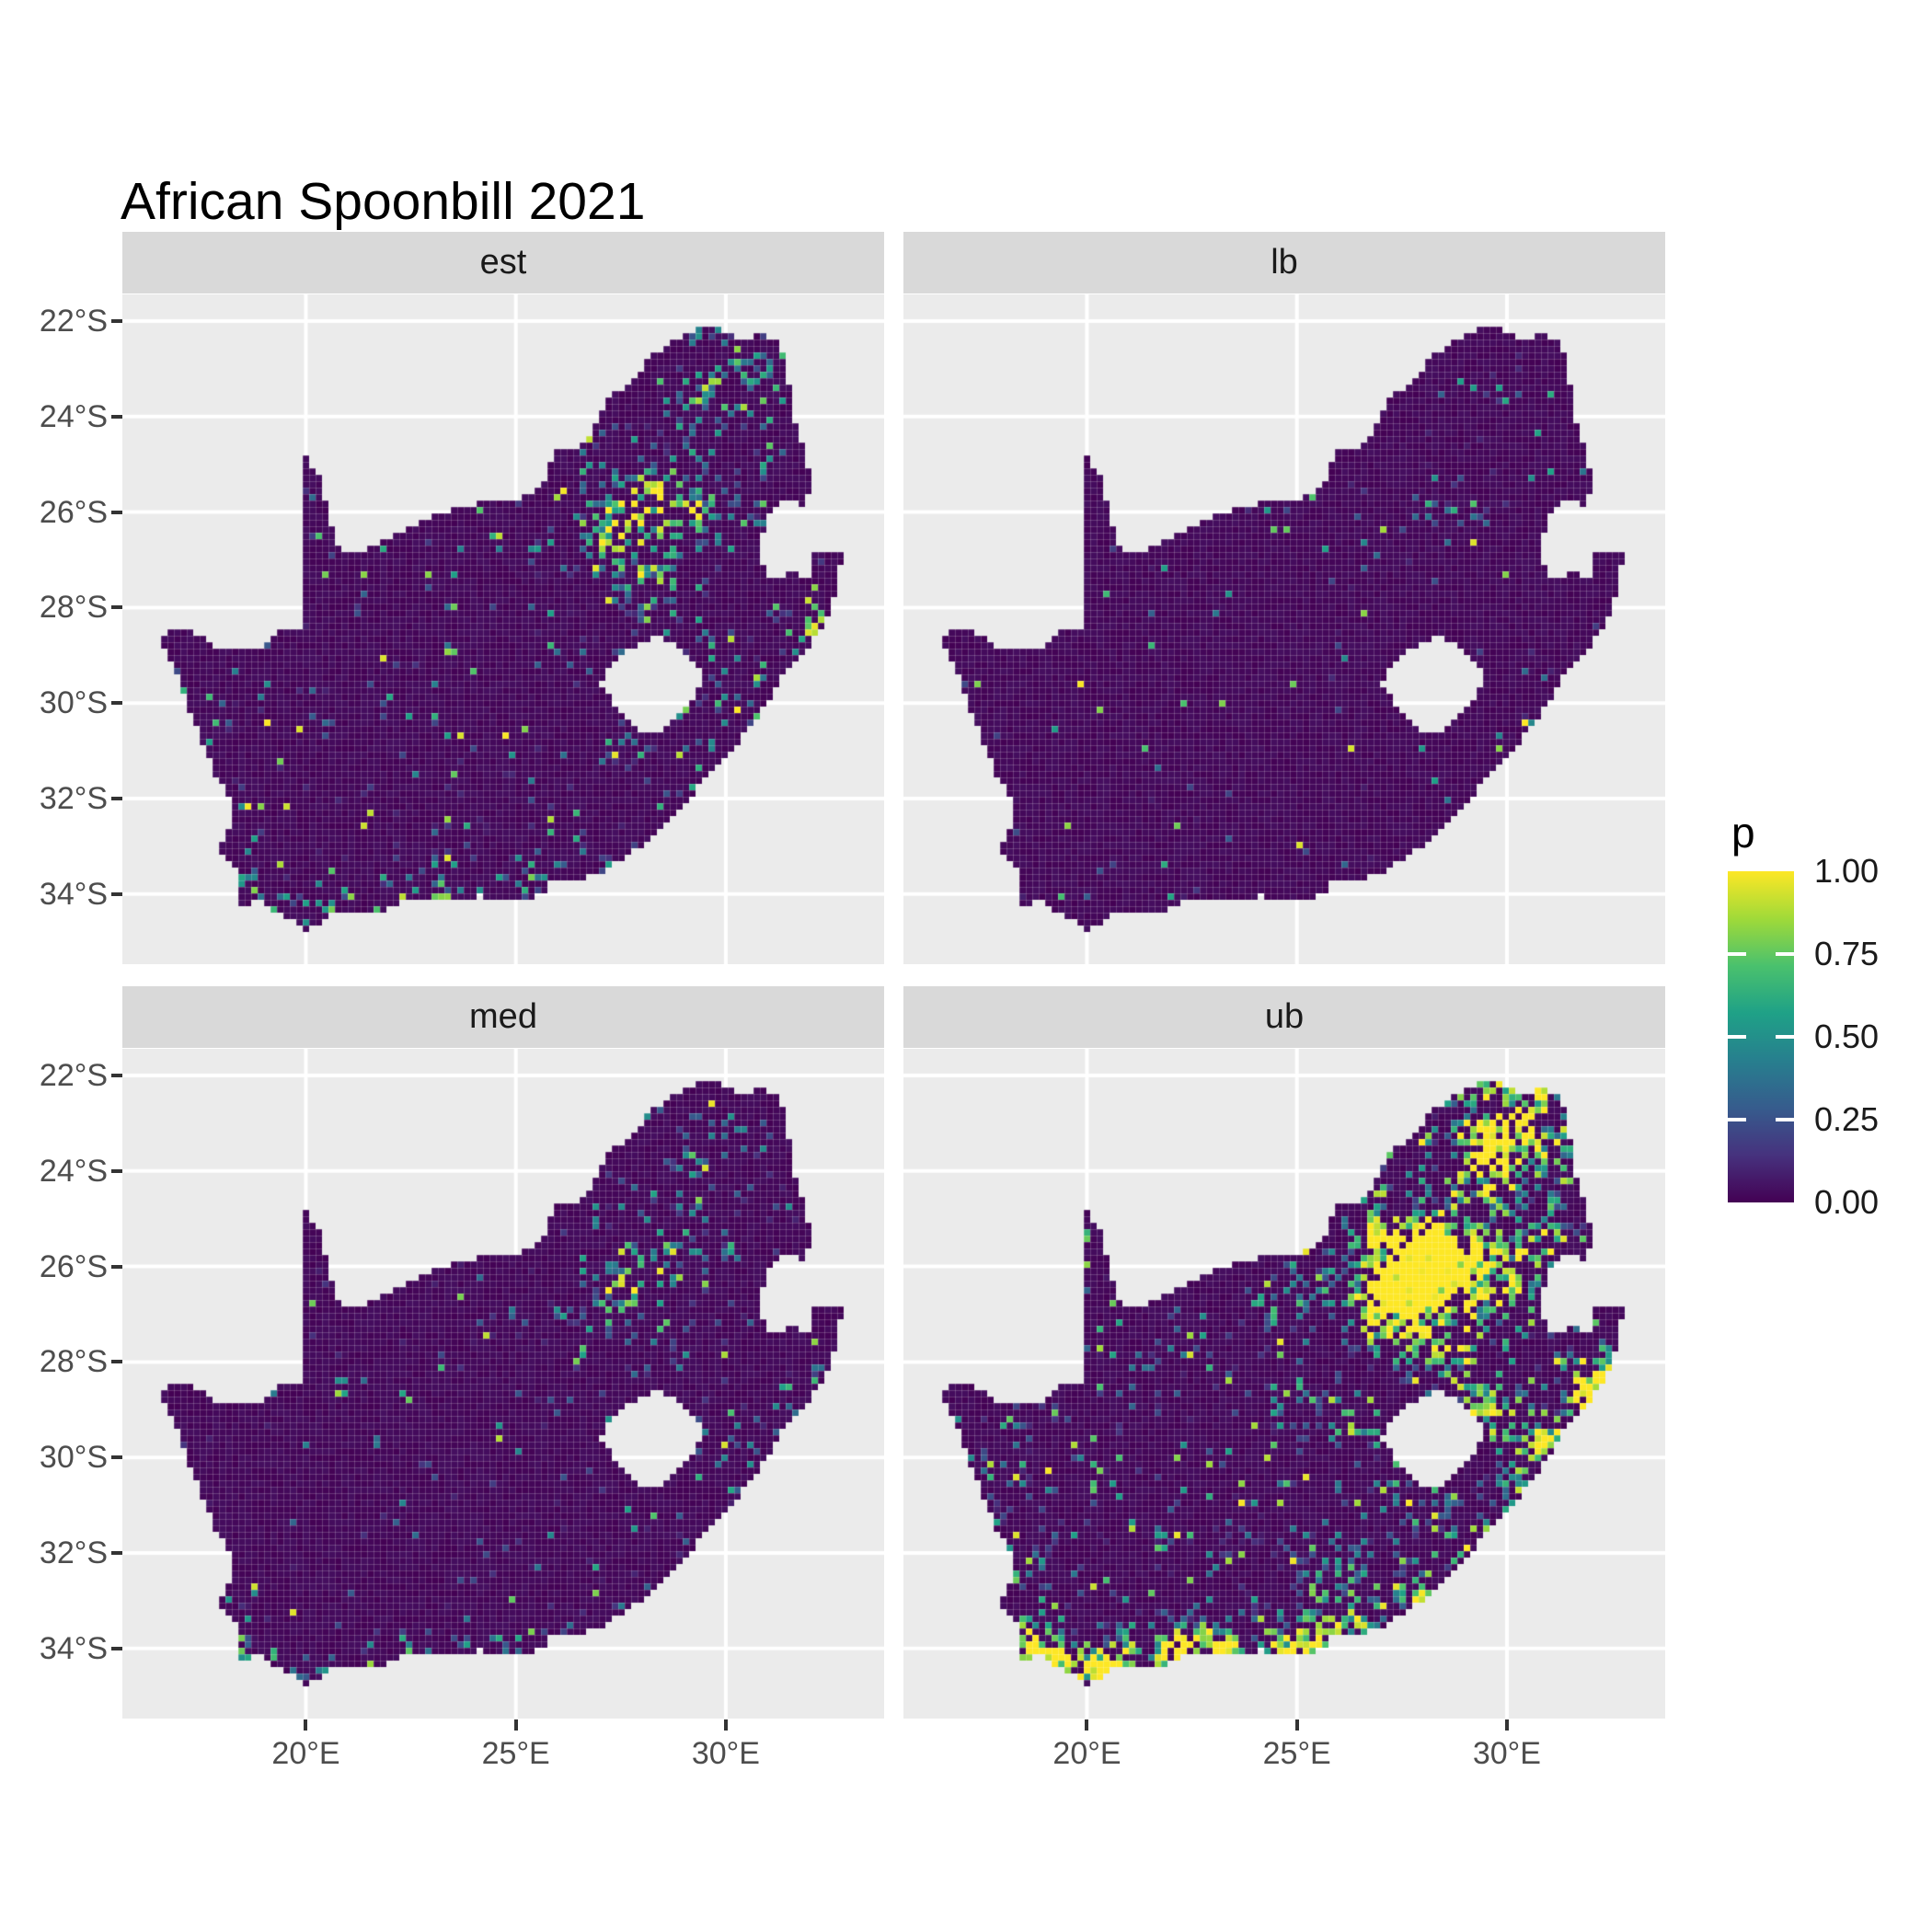  What do you see at coordinates (1847, 871) in the screenshot?
I see `legend-tick-label: 1.00` at bounding box center [1847, 871].